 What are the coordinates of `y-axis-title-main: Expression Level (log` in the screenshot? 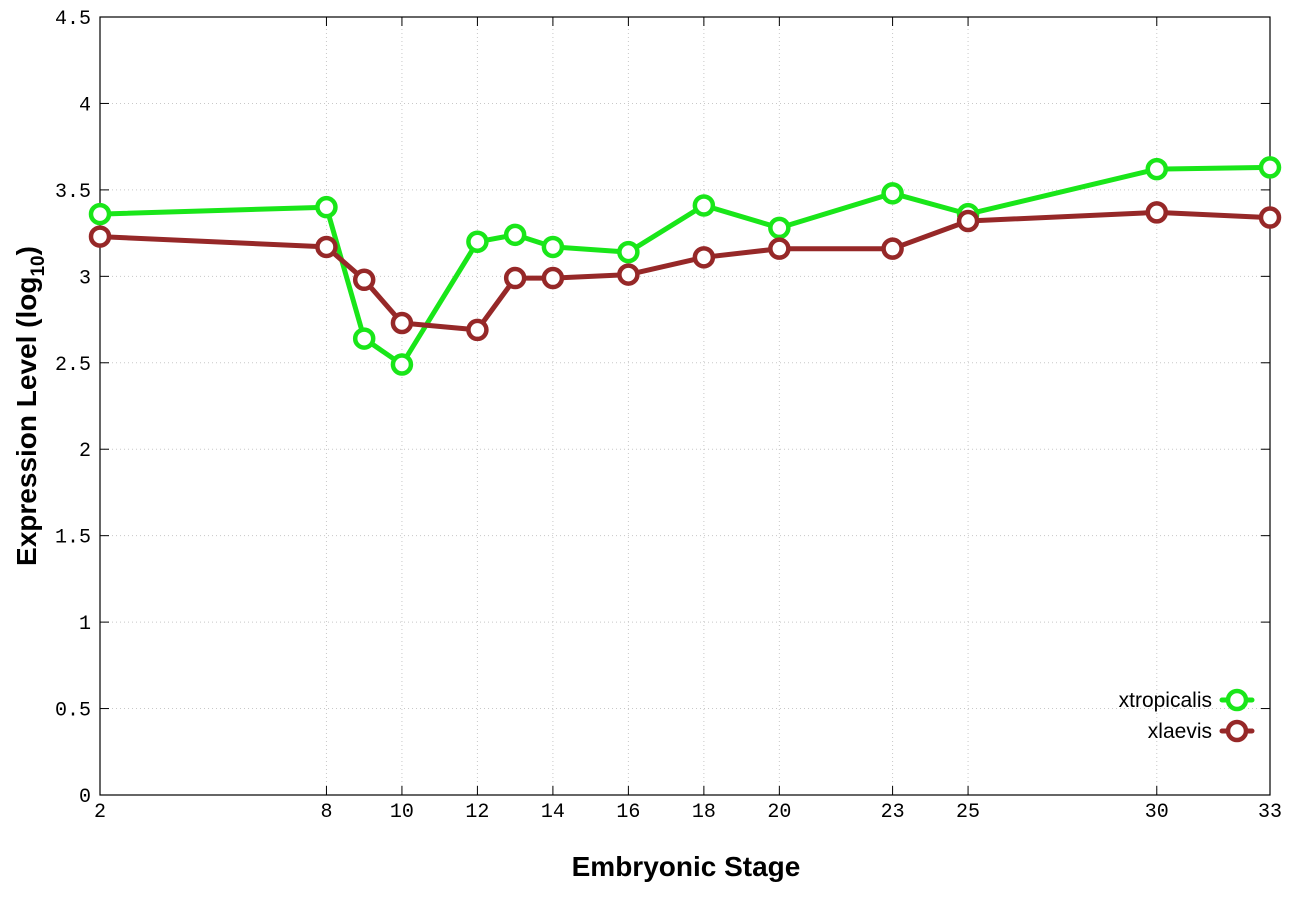 It's located at (26, 421).